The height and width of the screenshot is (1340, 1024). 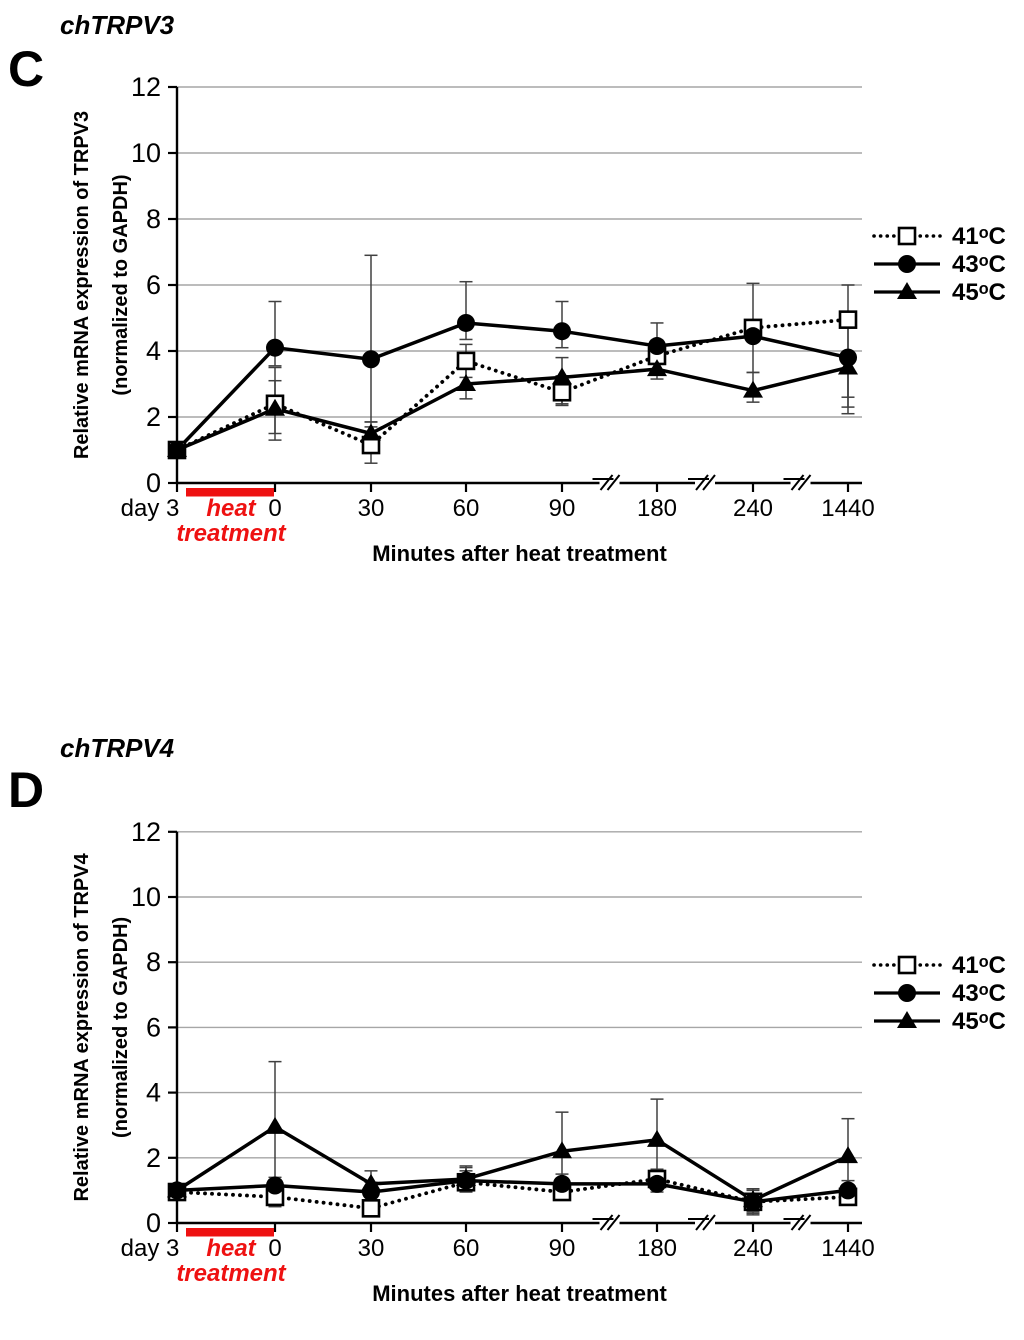 I want to click on panel-d-letter: D, so click(x=26, y=790).